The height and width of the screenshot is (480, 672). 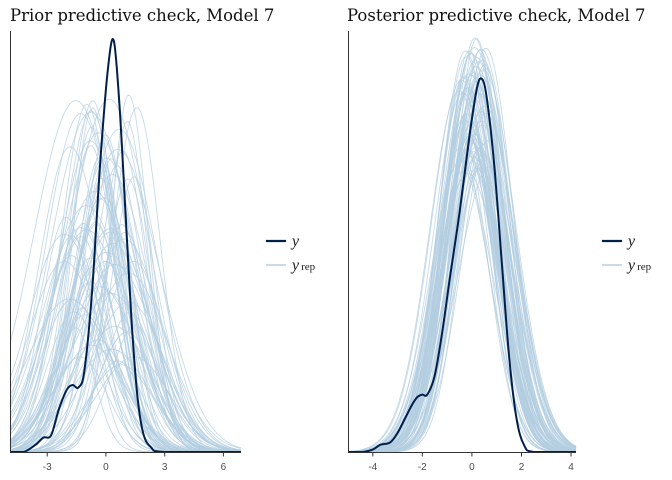 What do you see at coordinates (135, 462) in the screenshot?
I see `x-ticks-prior: -3 0 3 6` at bounding box center [135, 462].